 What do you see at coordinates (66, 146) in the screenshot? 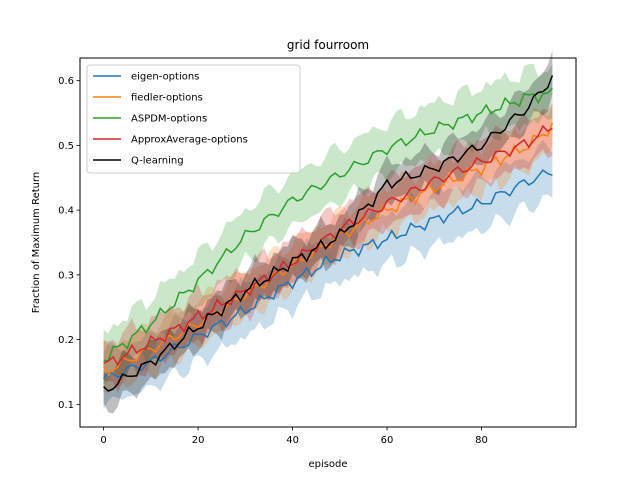
I see `y-tick-label: 0.5` at bounding box center [66, 146].